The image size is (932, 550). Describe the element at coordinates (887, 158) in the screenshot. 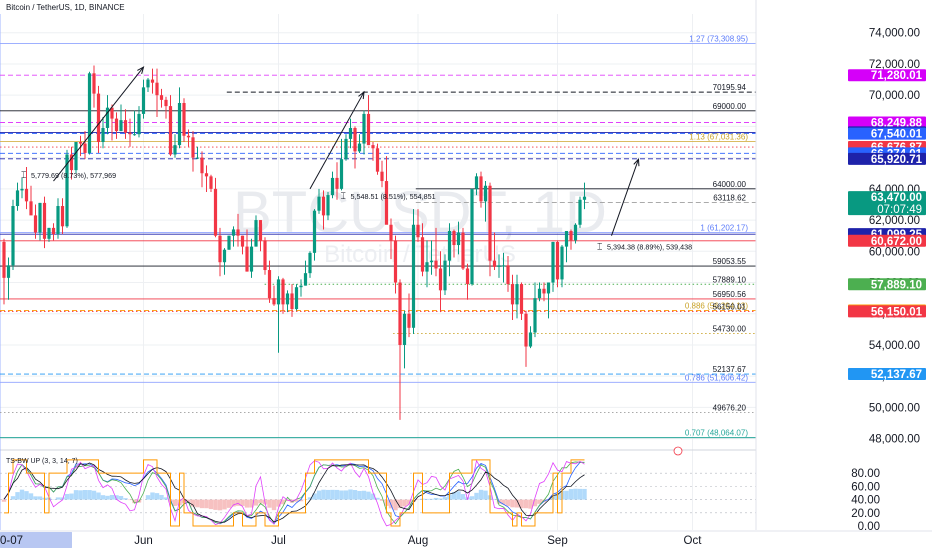

I see `price-tag-bg` at that location.